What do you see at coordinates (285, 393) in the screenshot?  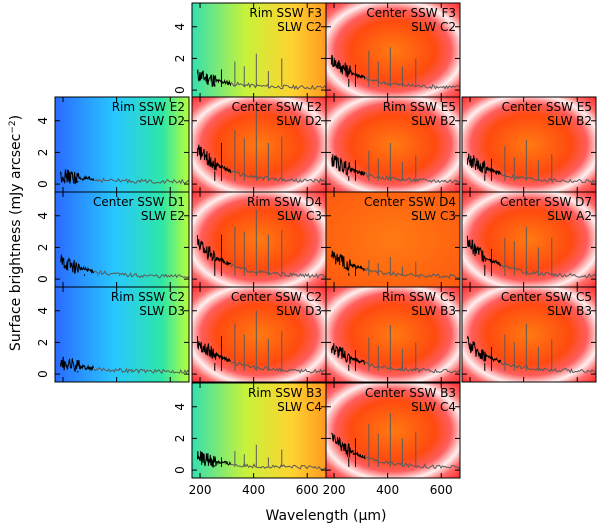 I see `panel-label-line1: Rim SSW B3` at bounding box center [285, 393].